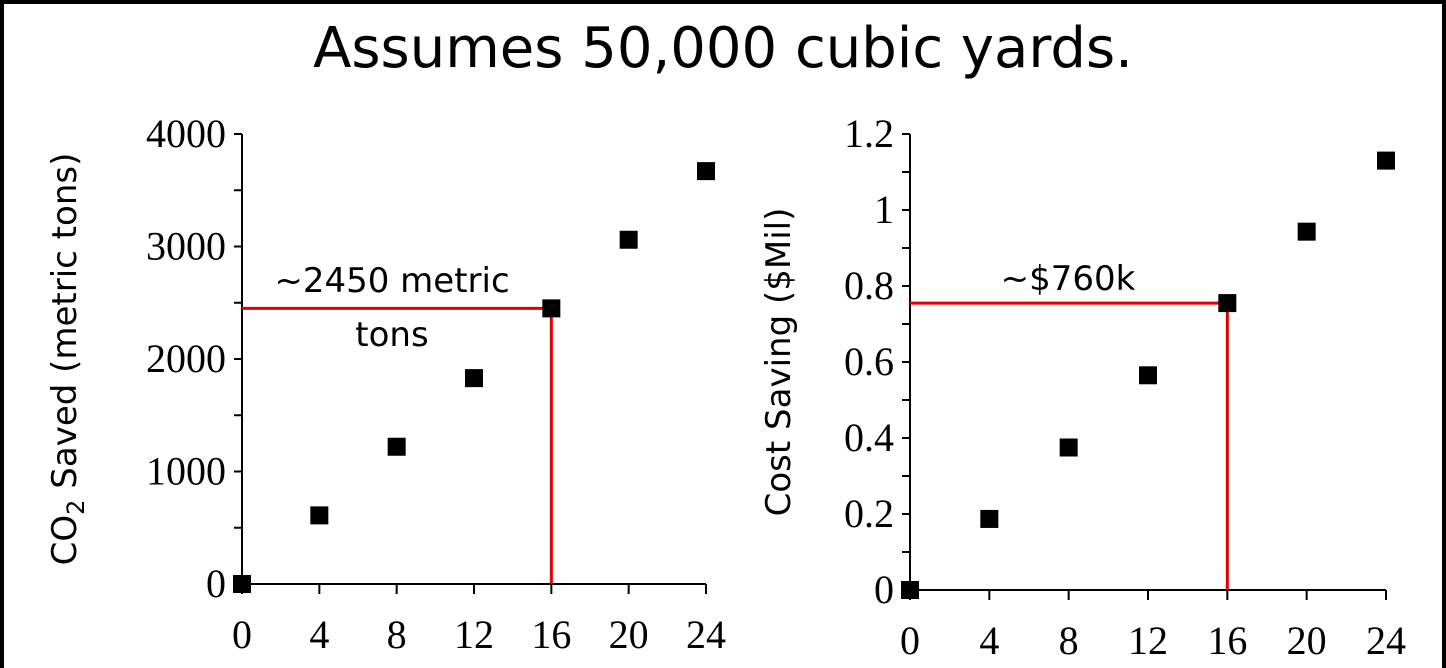  What do you see at coordinates (706, 634) in the screenshot?
I see `chart1-x-tick-label: 24` at bounding box center [706, 634].